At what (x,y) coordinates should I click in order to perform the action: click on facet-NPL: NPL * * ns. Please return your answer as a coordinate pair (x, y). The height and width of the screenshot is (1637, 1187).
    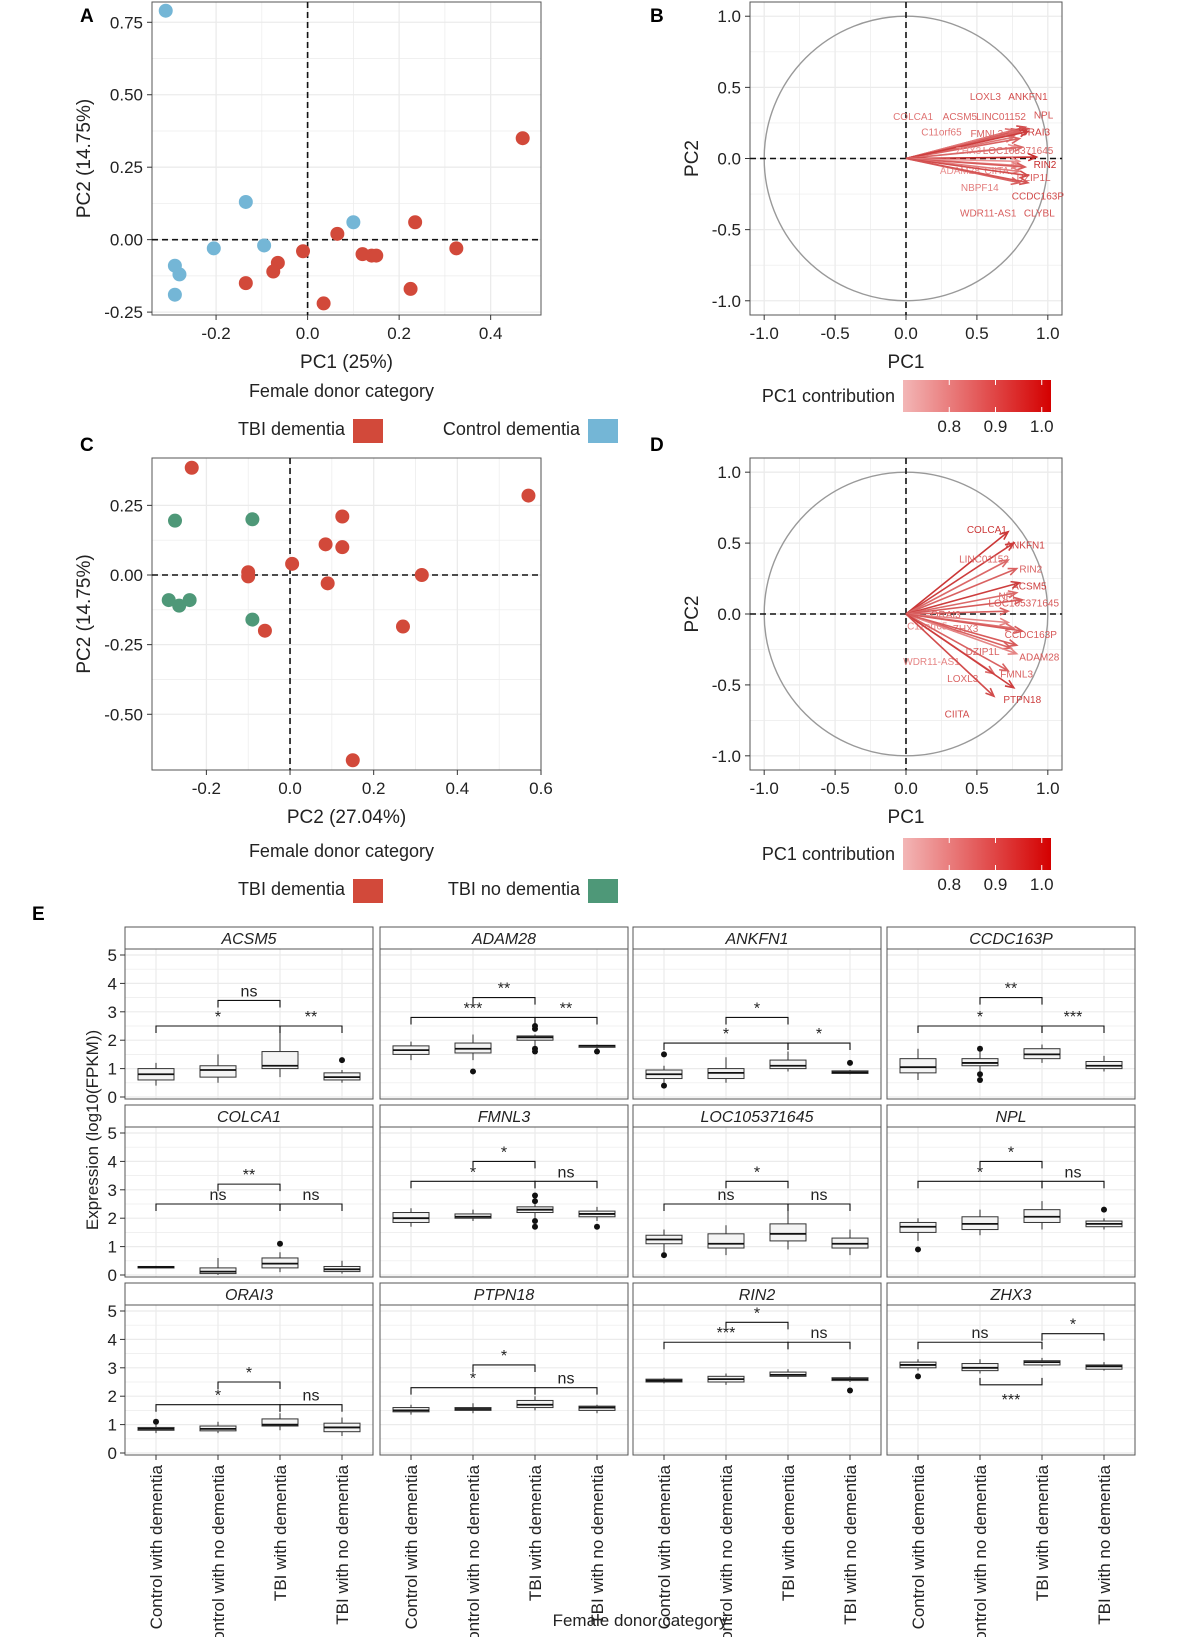
    Looking at the image, I should click on (1011, 1191).